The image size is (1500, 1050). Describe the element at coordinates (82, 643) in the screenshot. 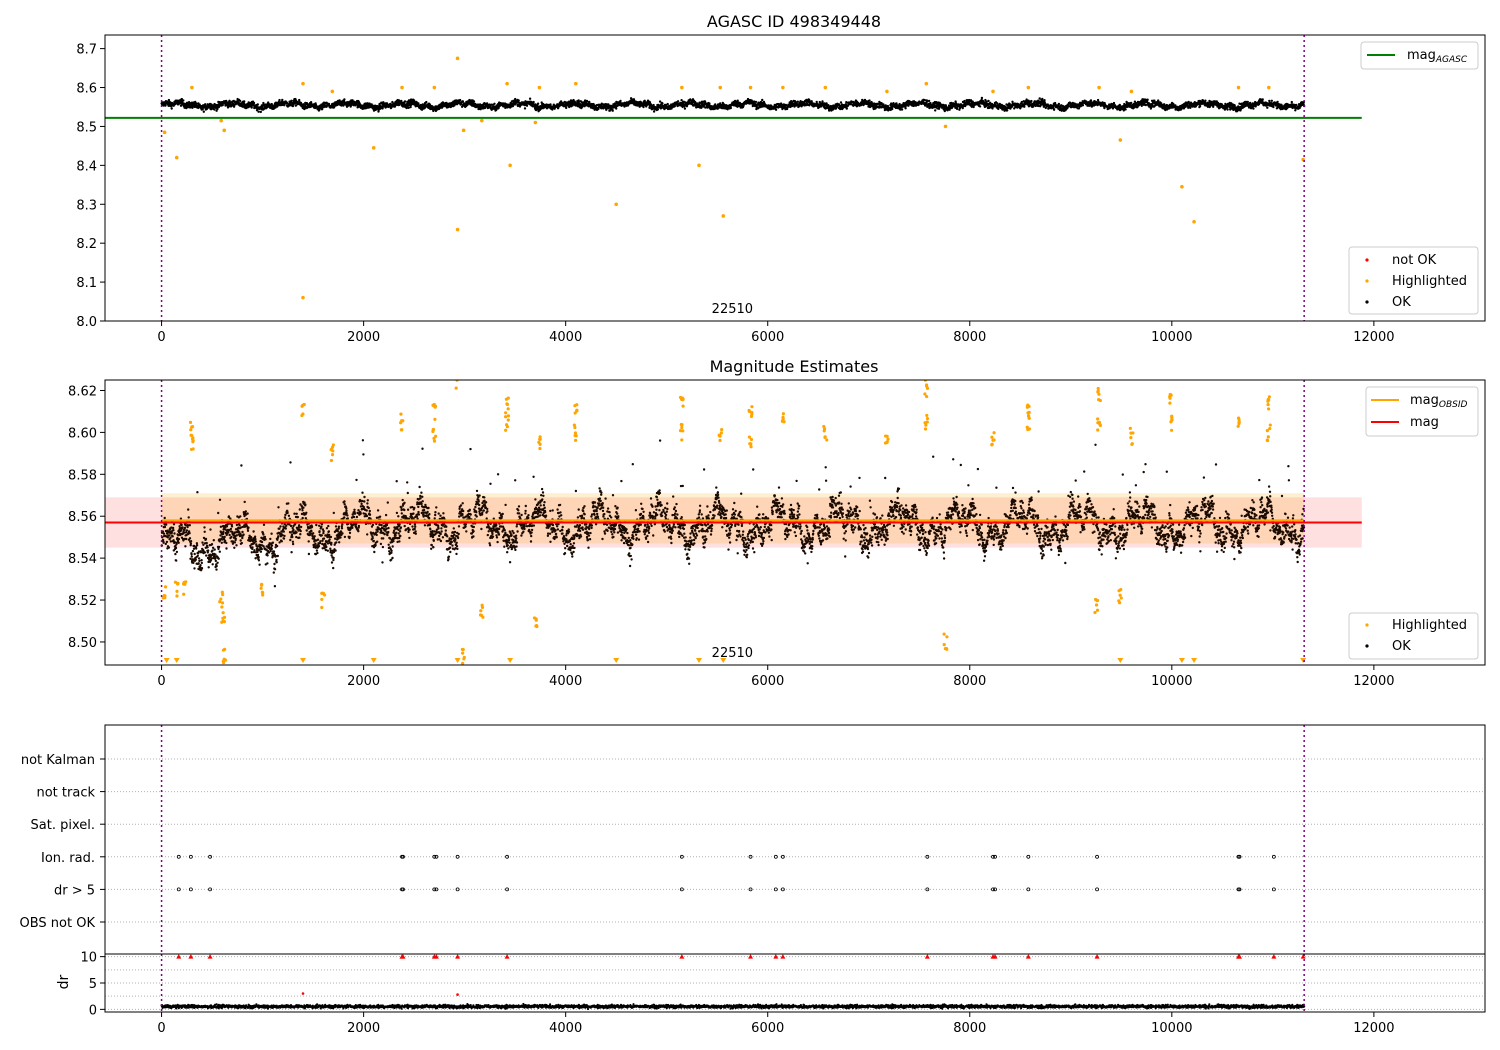

I see `mag-ytick-label: 8.50` at that location.